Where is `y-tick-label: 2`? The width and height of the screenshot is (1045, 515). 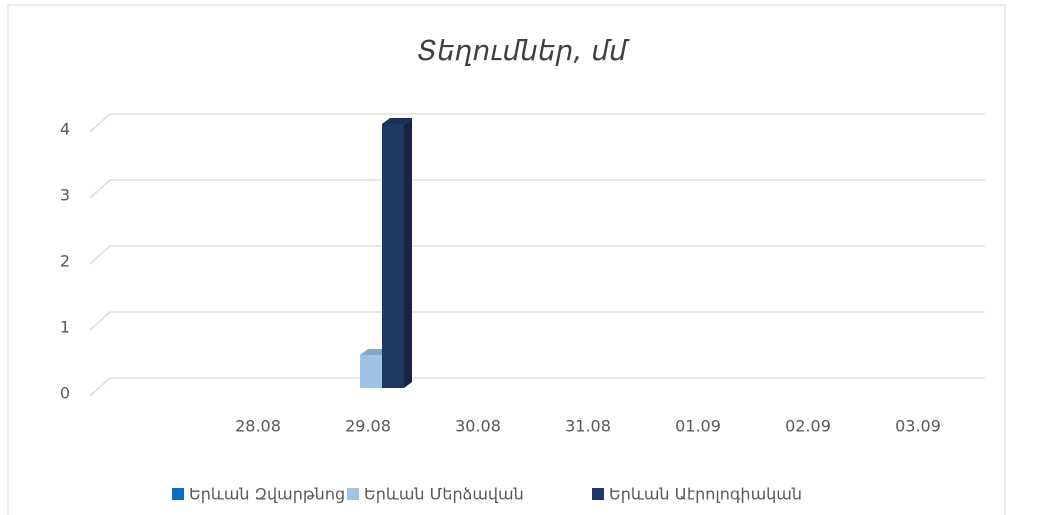
y-tick-label: 2 is located at coordinates (65, 261).